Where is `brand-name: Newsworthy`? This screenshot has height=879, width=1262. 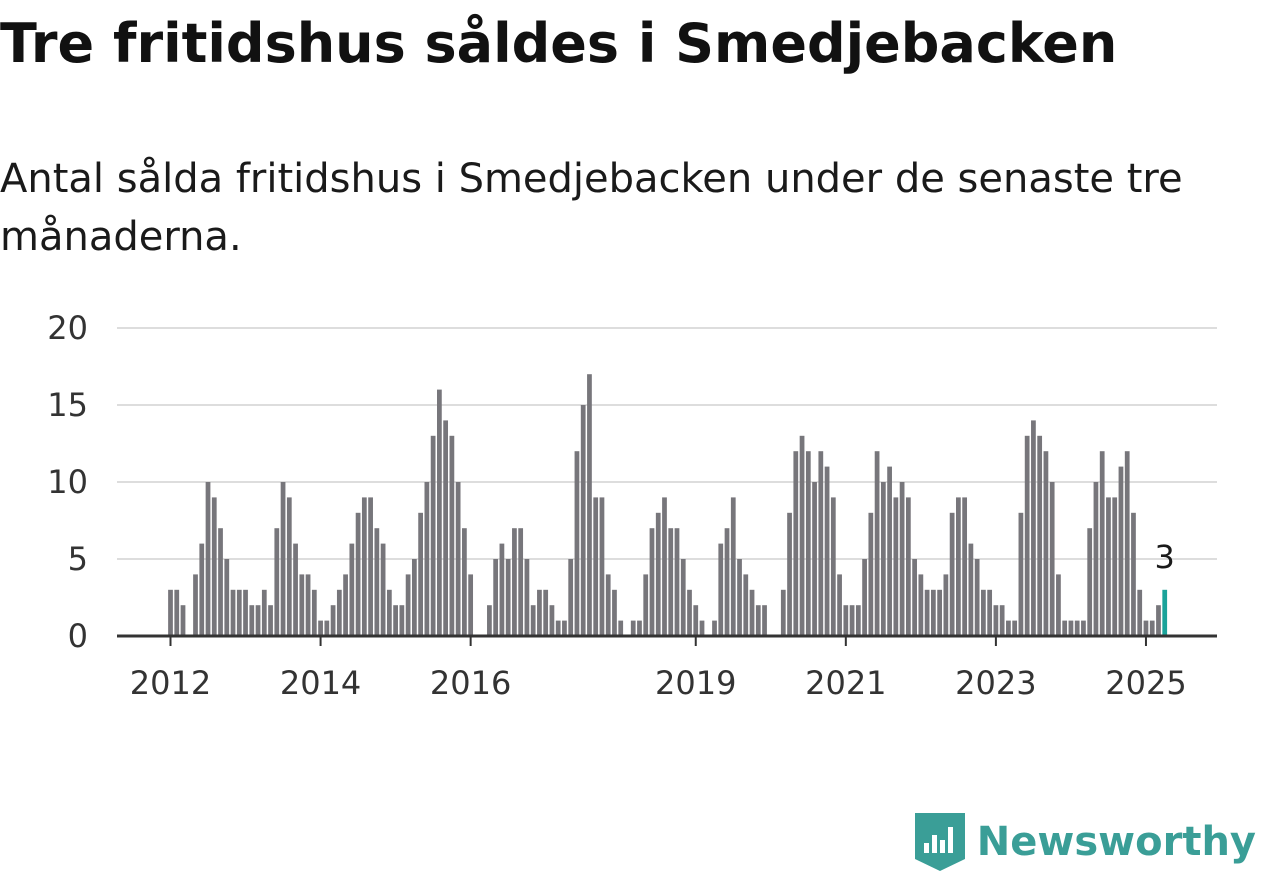
brand-name: Newsworthy is located at coordinates (1116, 842).